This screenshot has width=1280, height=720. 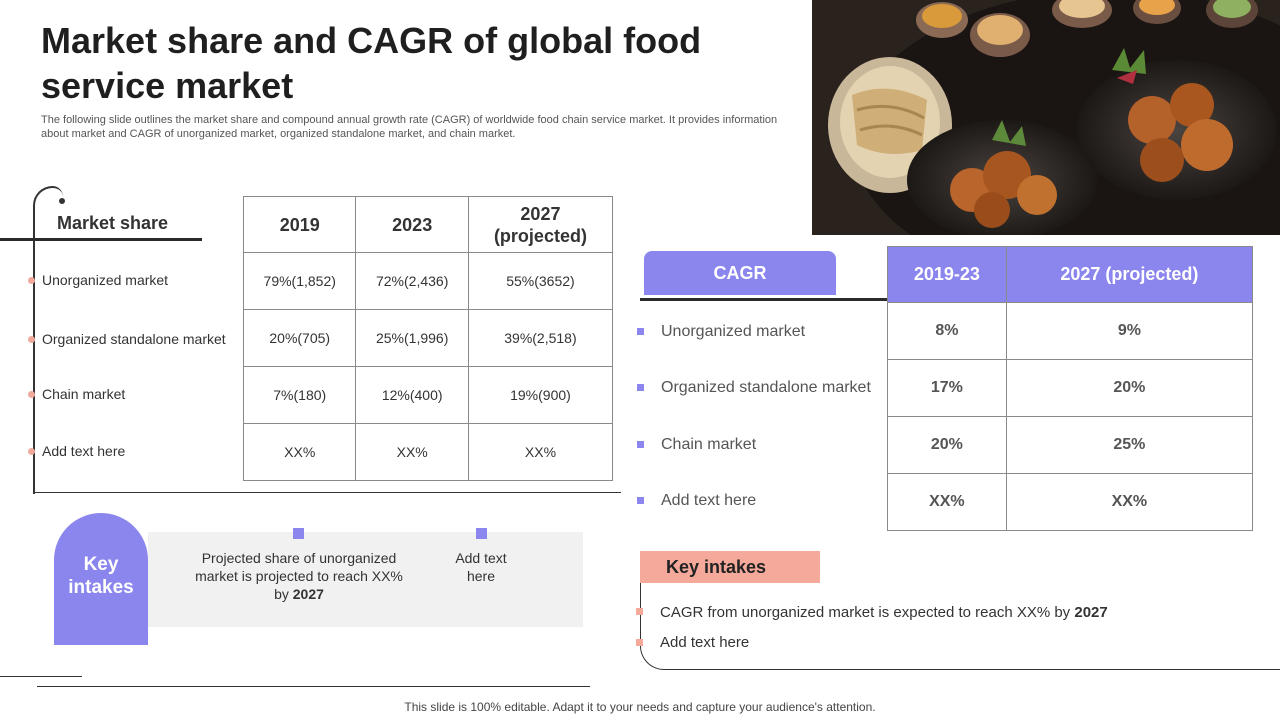 What do you see at coordinates (733, 331) in the screenshot?
I see `cagr-row-label: Unorganized market` at bounding box center [733, 331].